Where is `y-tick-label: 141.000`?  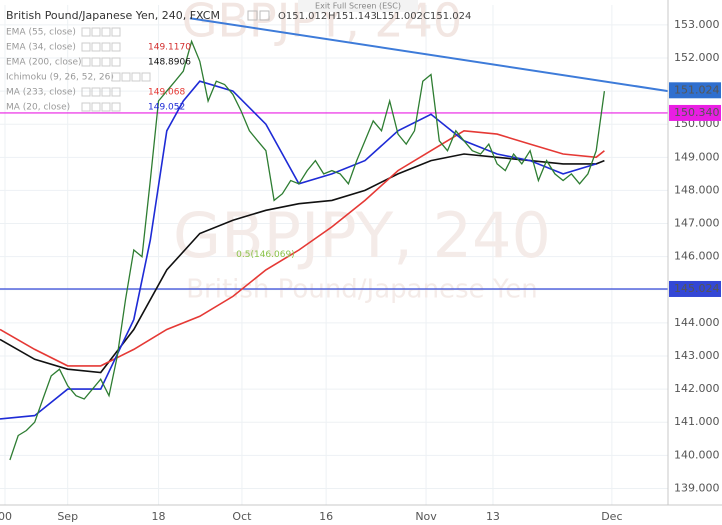 y-tick-label: 141.000 is located at coordinates (697, 421).